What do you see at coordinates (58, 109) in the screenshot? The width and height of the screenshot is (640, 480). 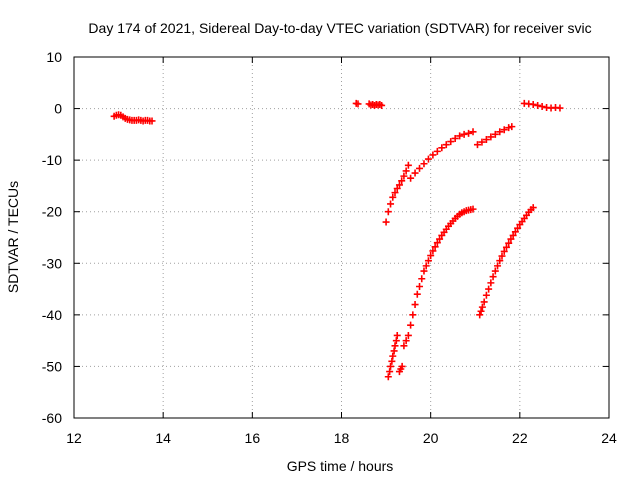 I see `y-tick-label: 0` at bounding box center [58, 109].